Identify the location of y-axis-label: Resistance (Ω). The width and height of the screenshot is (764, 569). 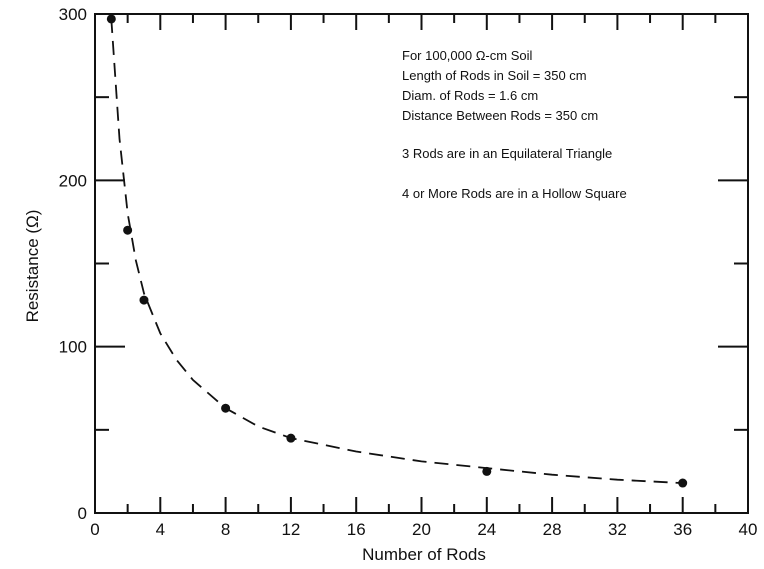
(32, 266).